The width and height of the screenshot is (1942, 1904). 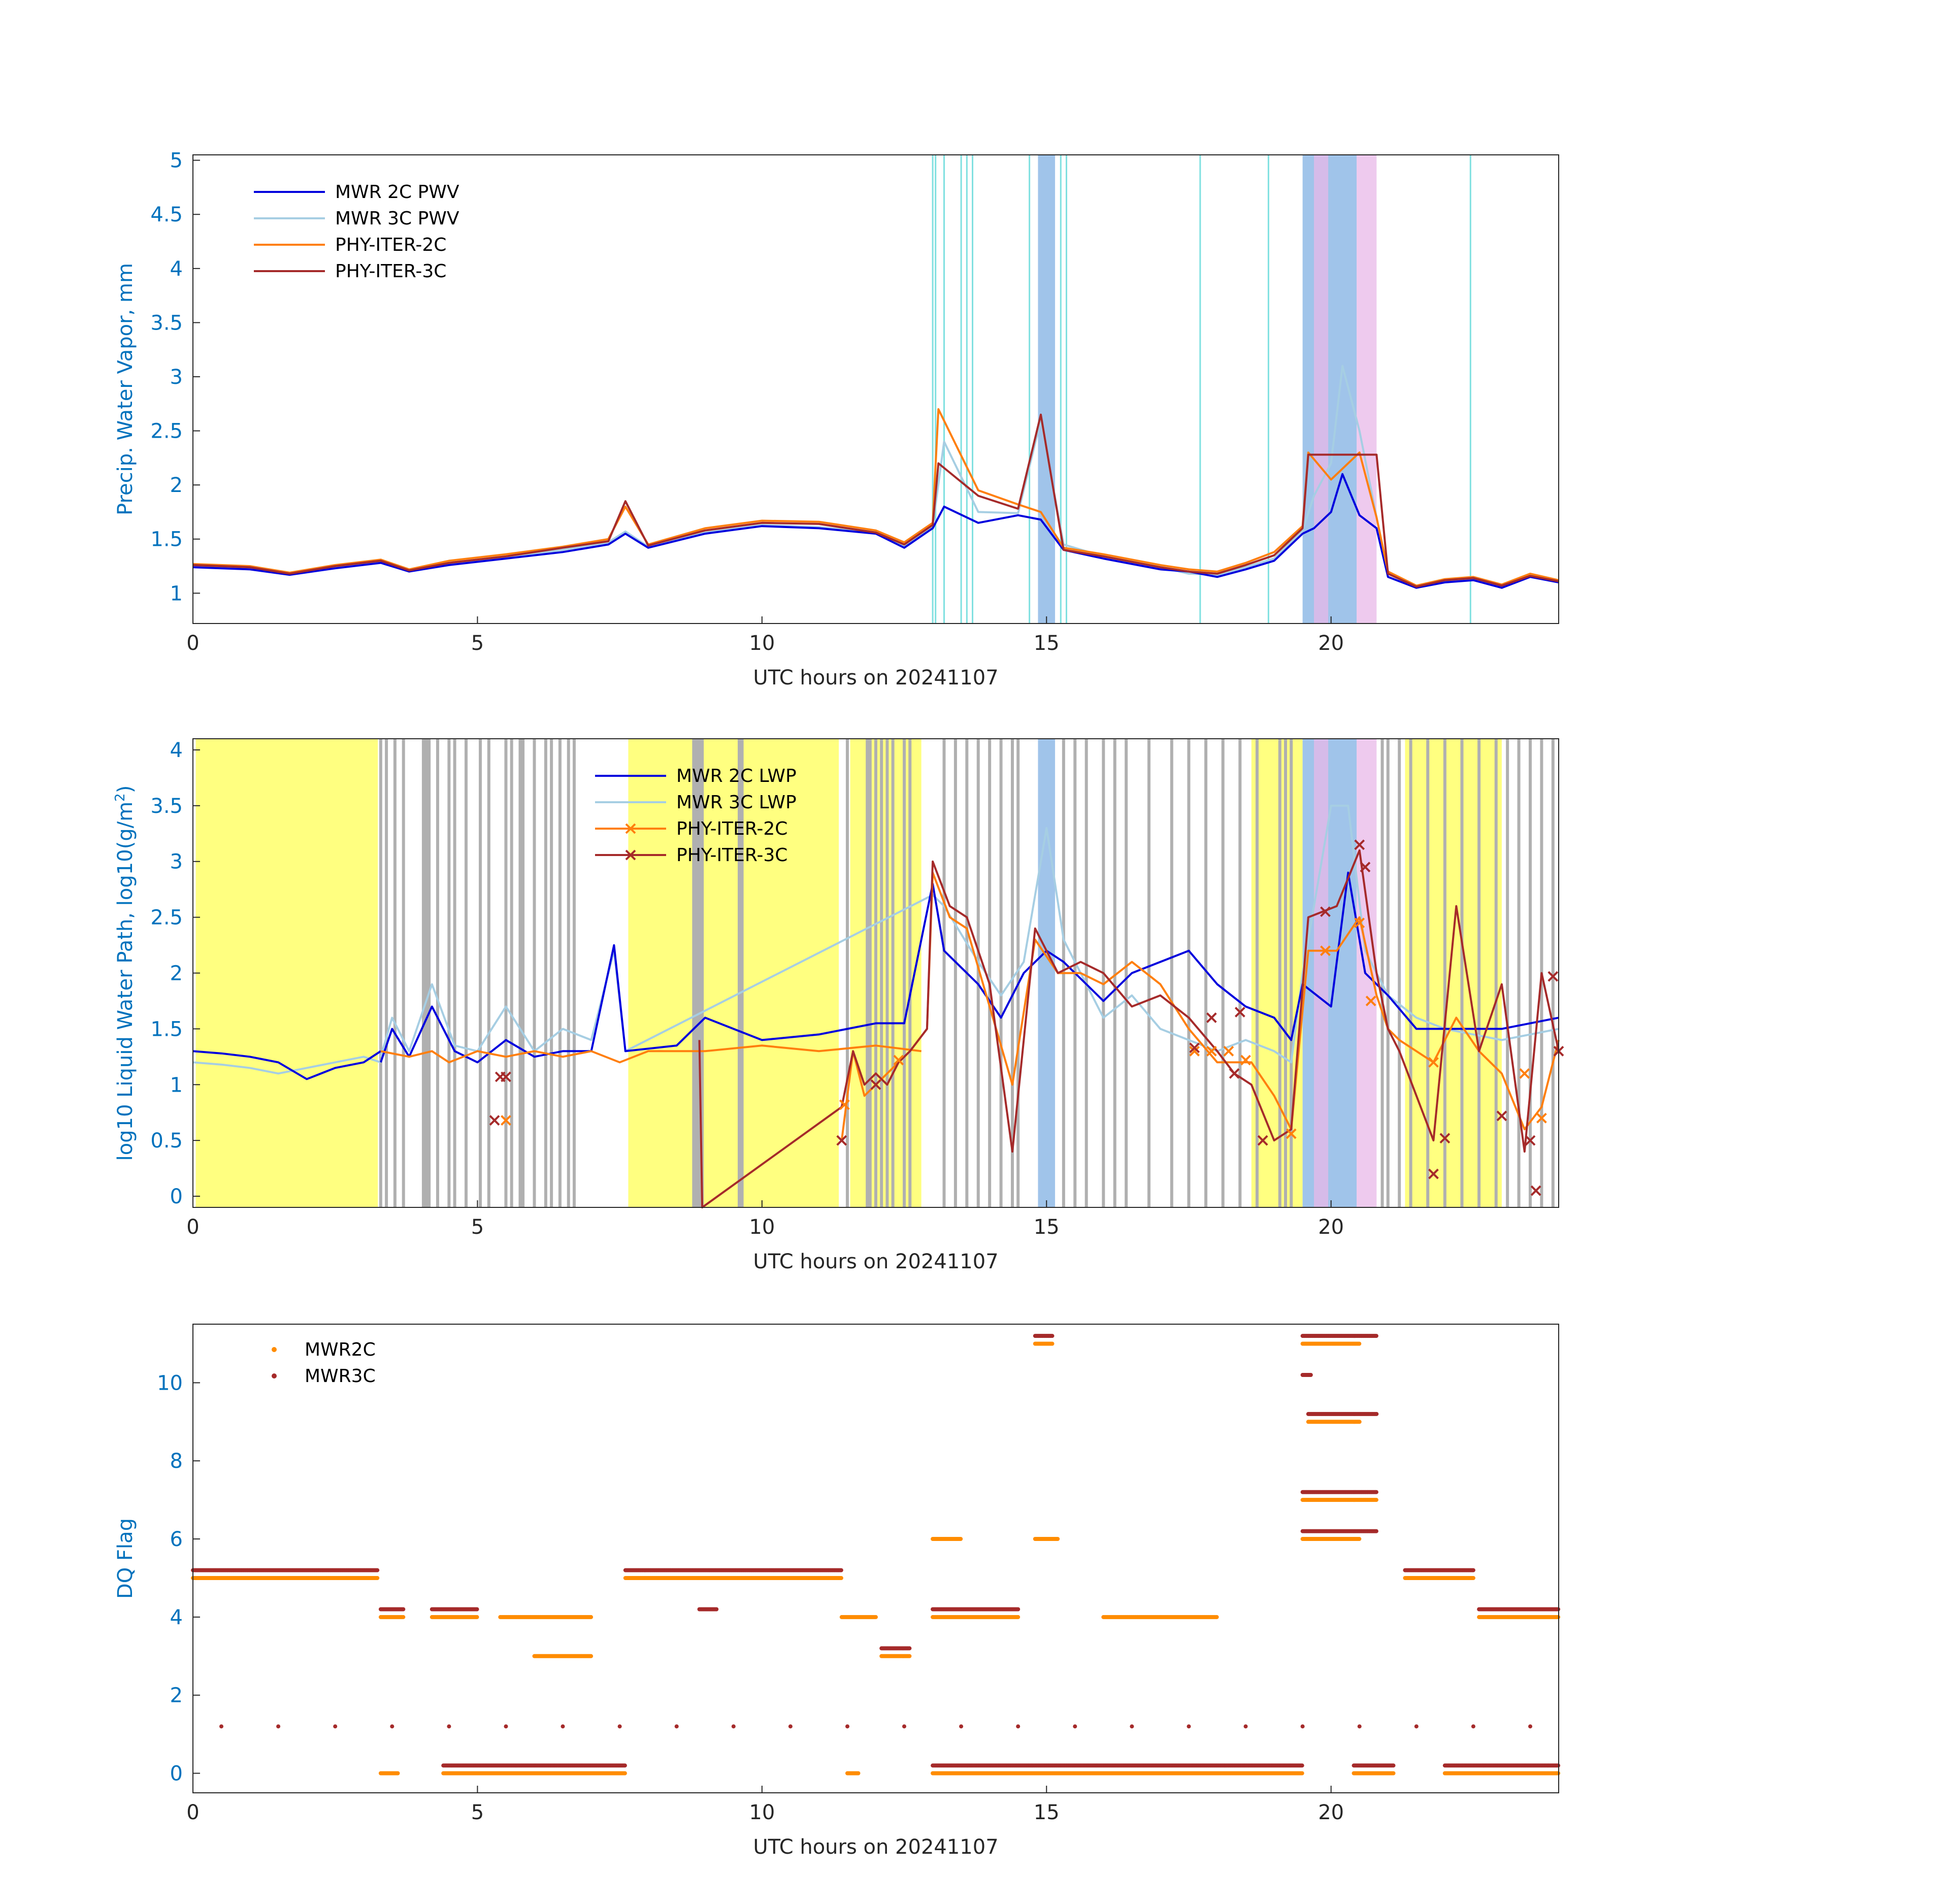 What do you see at coordinates (192, 1228) in the screenshot?
I see `lwp-x-tick-label: 0` at bounding box center [192, 1228].